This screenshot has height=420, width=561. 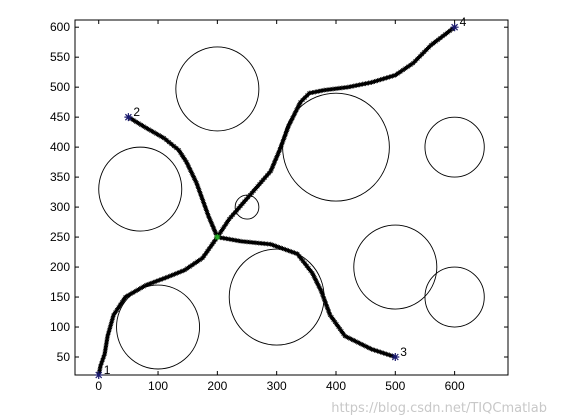 What do you see at coordinates (217, 386) in the screenshot?
I see `x-tick-label: 200` at bounding box center [217, 386].